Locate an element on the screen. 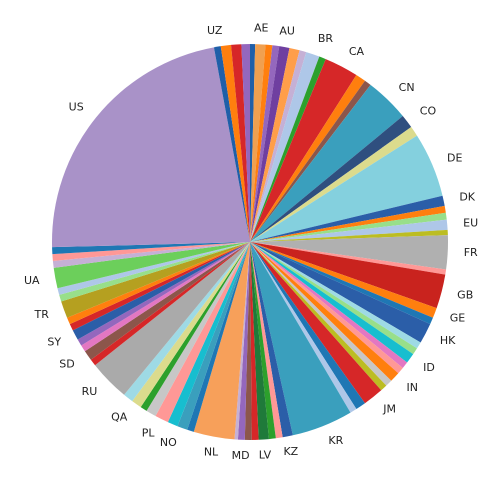 This screenshot has width=500, height=480. slice-label: SD is located at coordinates (66, 364).